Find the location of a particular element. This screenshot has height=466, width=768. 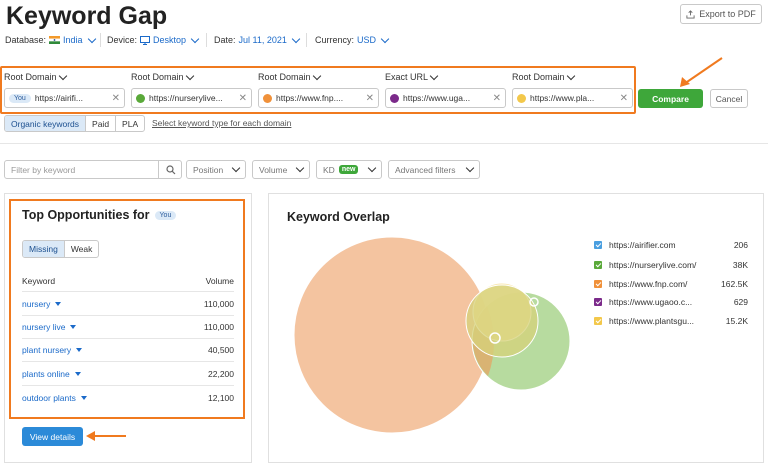

legend-value: 206 is located at coordinates (740, 245).